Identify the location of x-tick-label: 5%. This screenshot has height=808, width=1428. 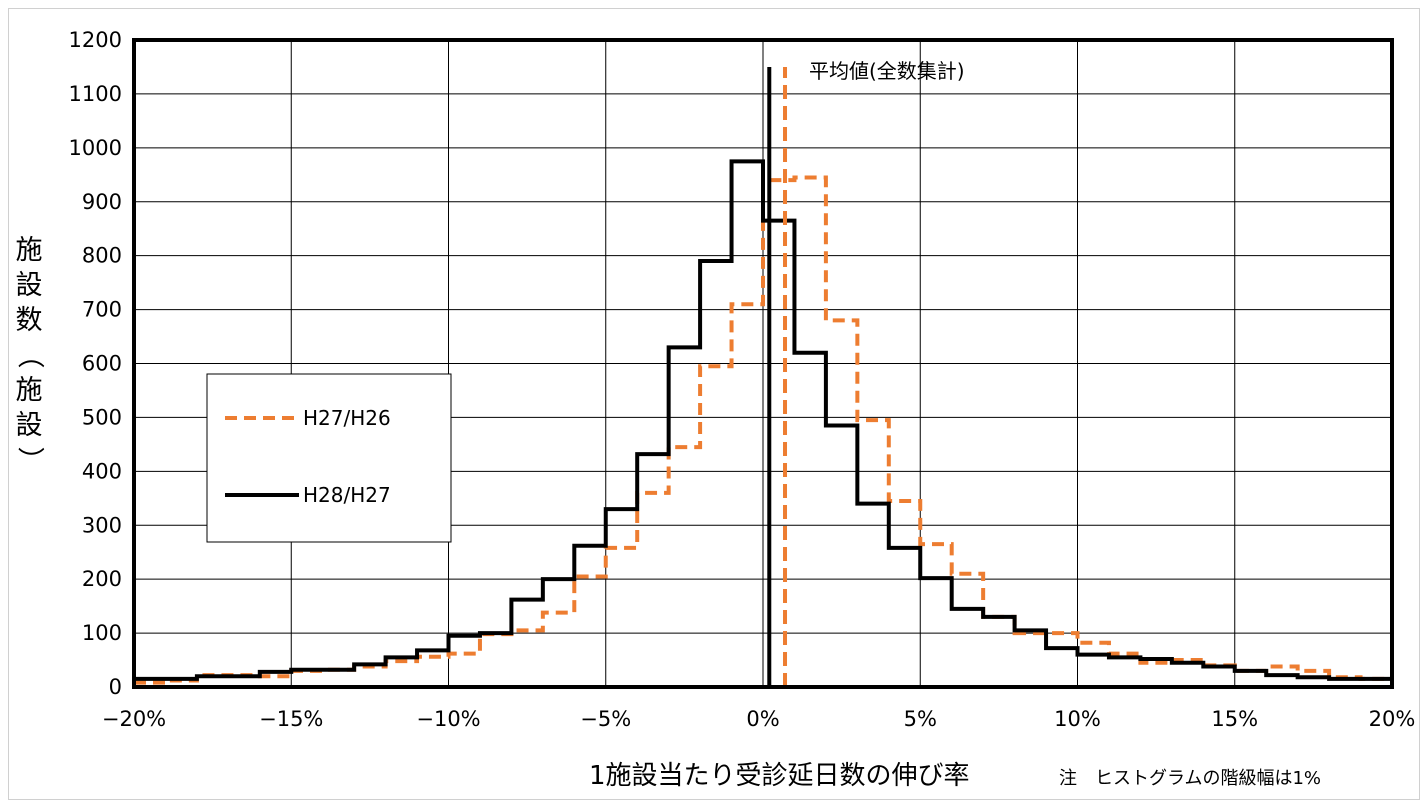
(920, 719).